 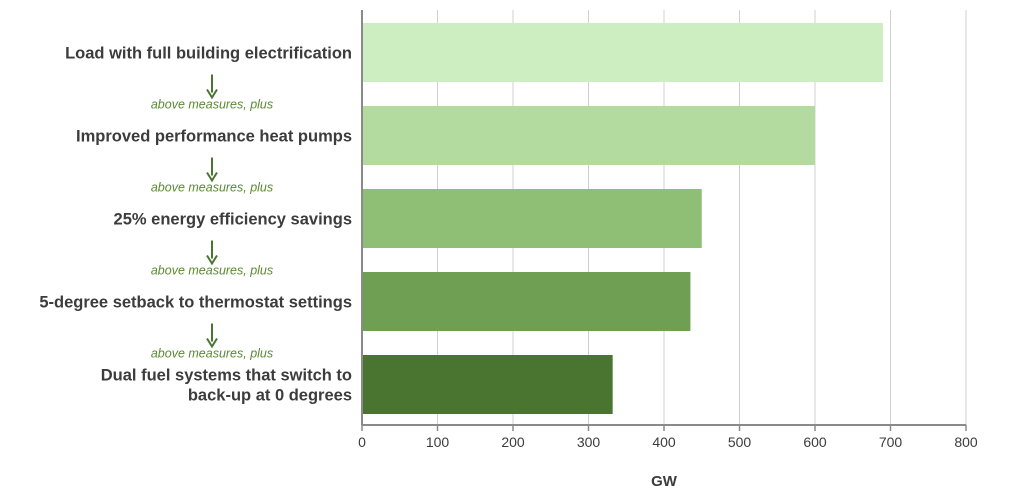 What do you see at coordinates (664, 481) in the screenshot?
I see `x-axis-label: GW` at bounding box center [664, 481].